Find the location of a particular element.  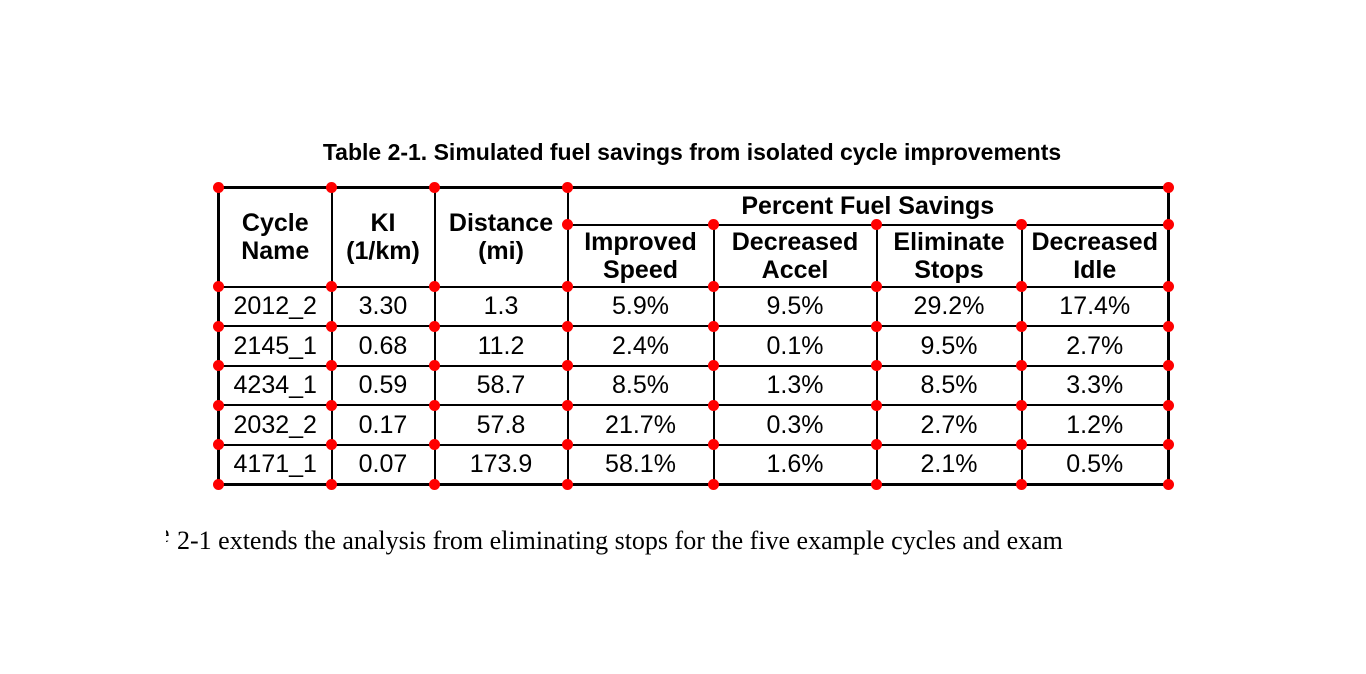

cell-improved-speed: 21.7% is located at coordinates (640, 425).